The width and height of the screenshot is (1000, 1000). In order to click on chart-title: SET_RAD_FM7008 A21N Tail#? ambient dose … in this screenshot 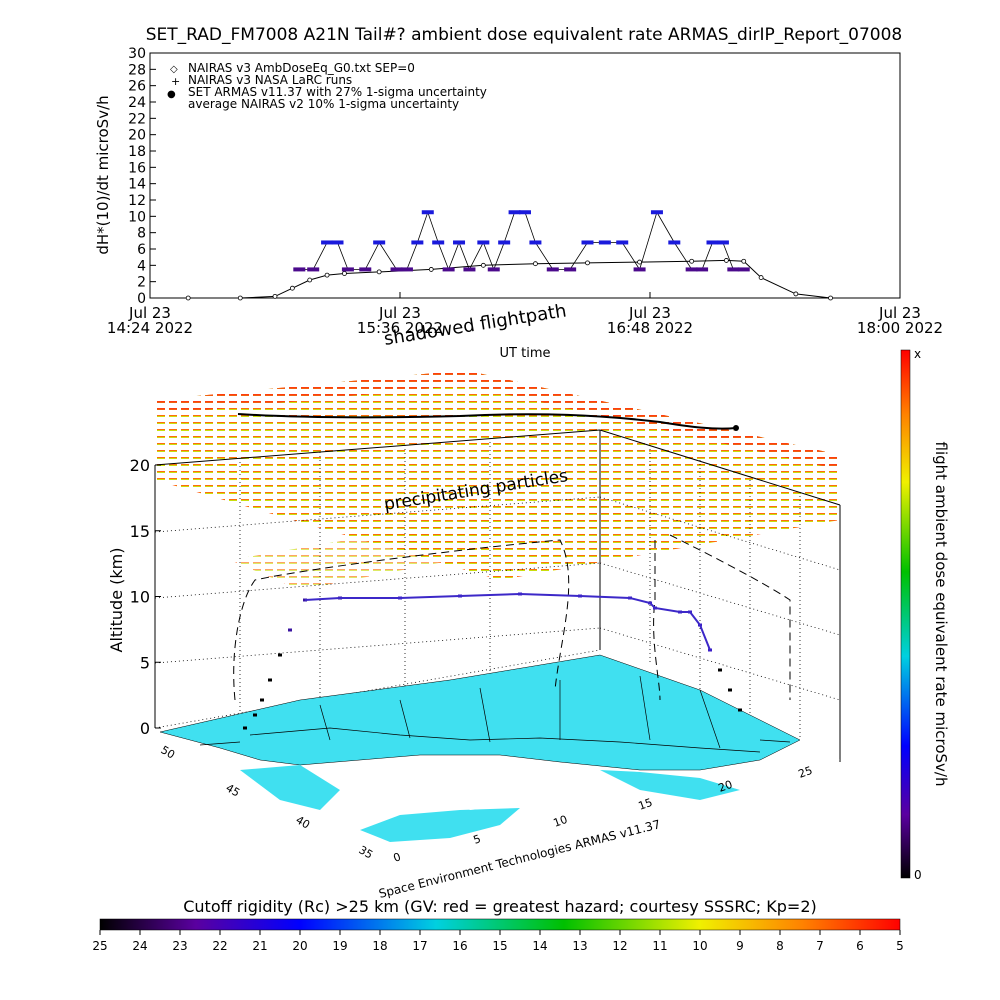, I will do `click(524, 35)`.